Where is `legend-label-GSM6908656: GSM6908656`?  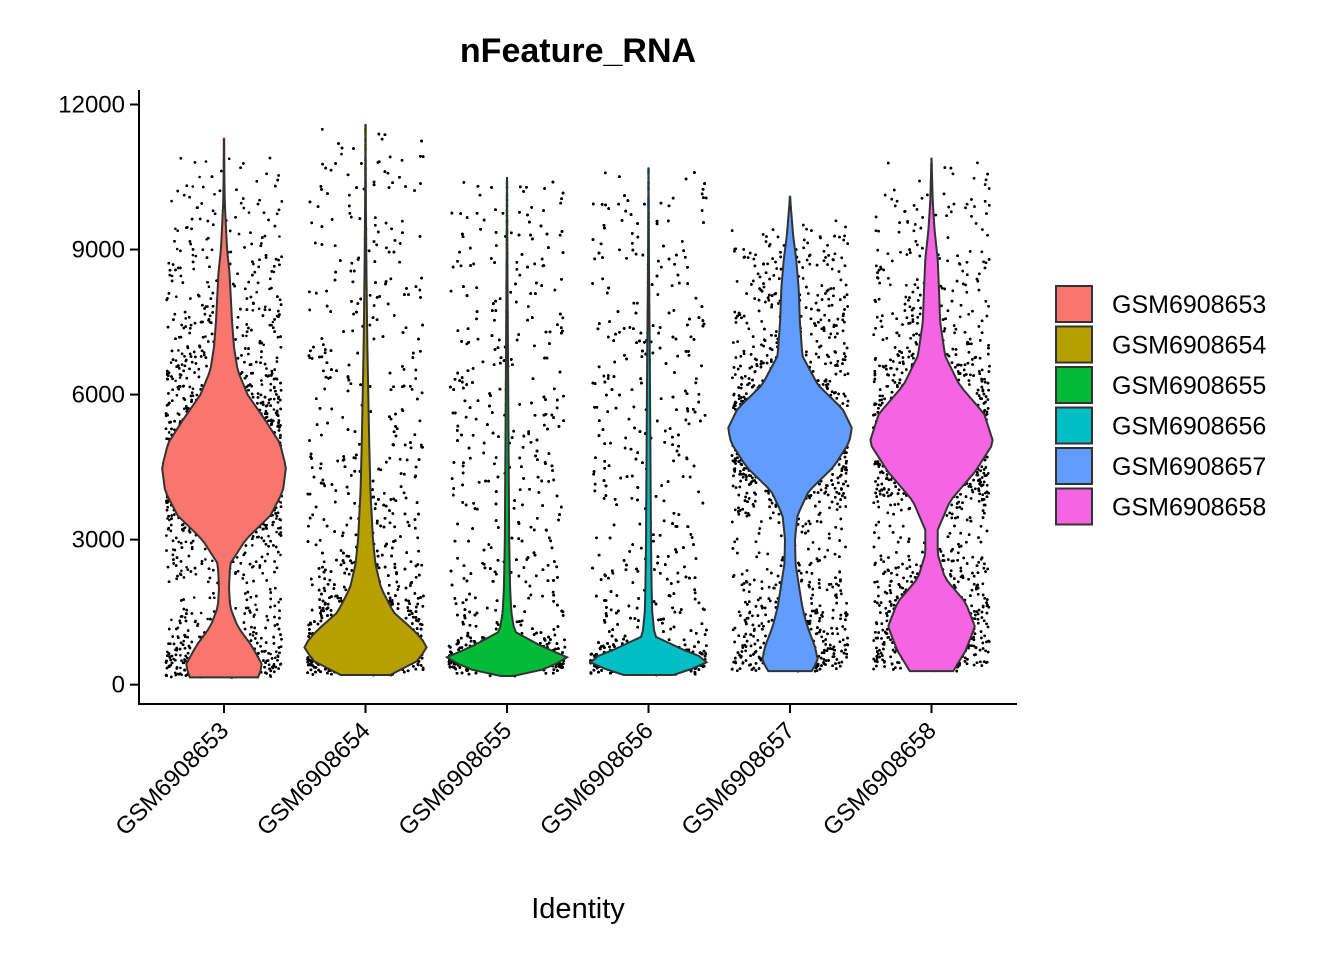
legend-label-GSM6908656: GSM6908656 is located at coordinates (1189, 427).